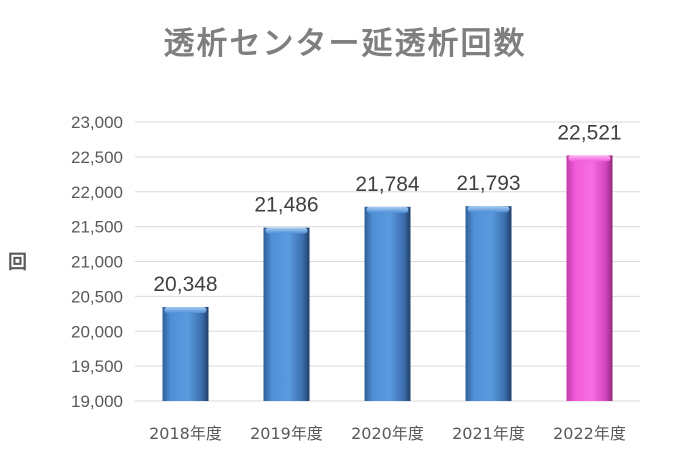 Image resolution: width=690 pixels, height=470 pixels. I want to click on y-axis-label: 回, so click(18, 262).